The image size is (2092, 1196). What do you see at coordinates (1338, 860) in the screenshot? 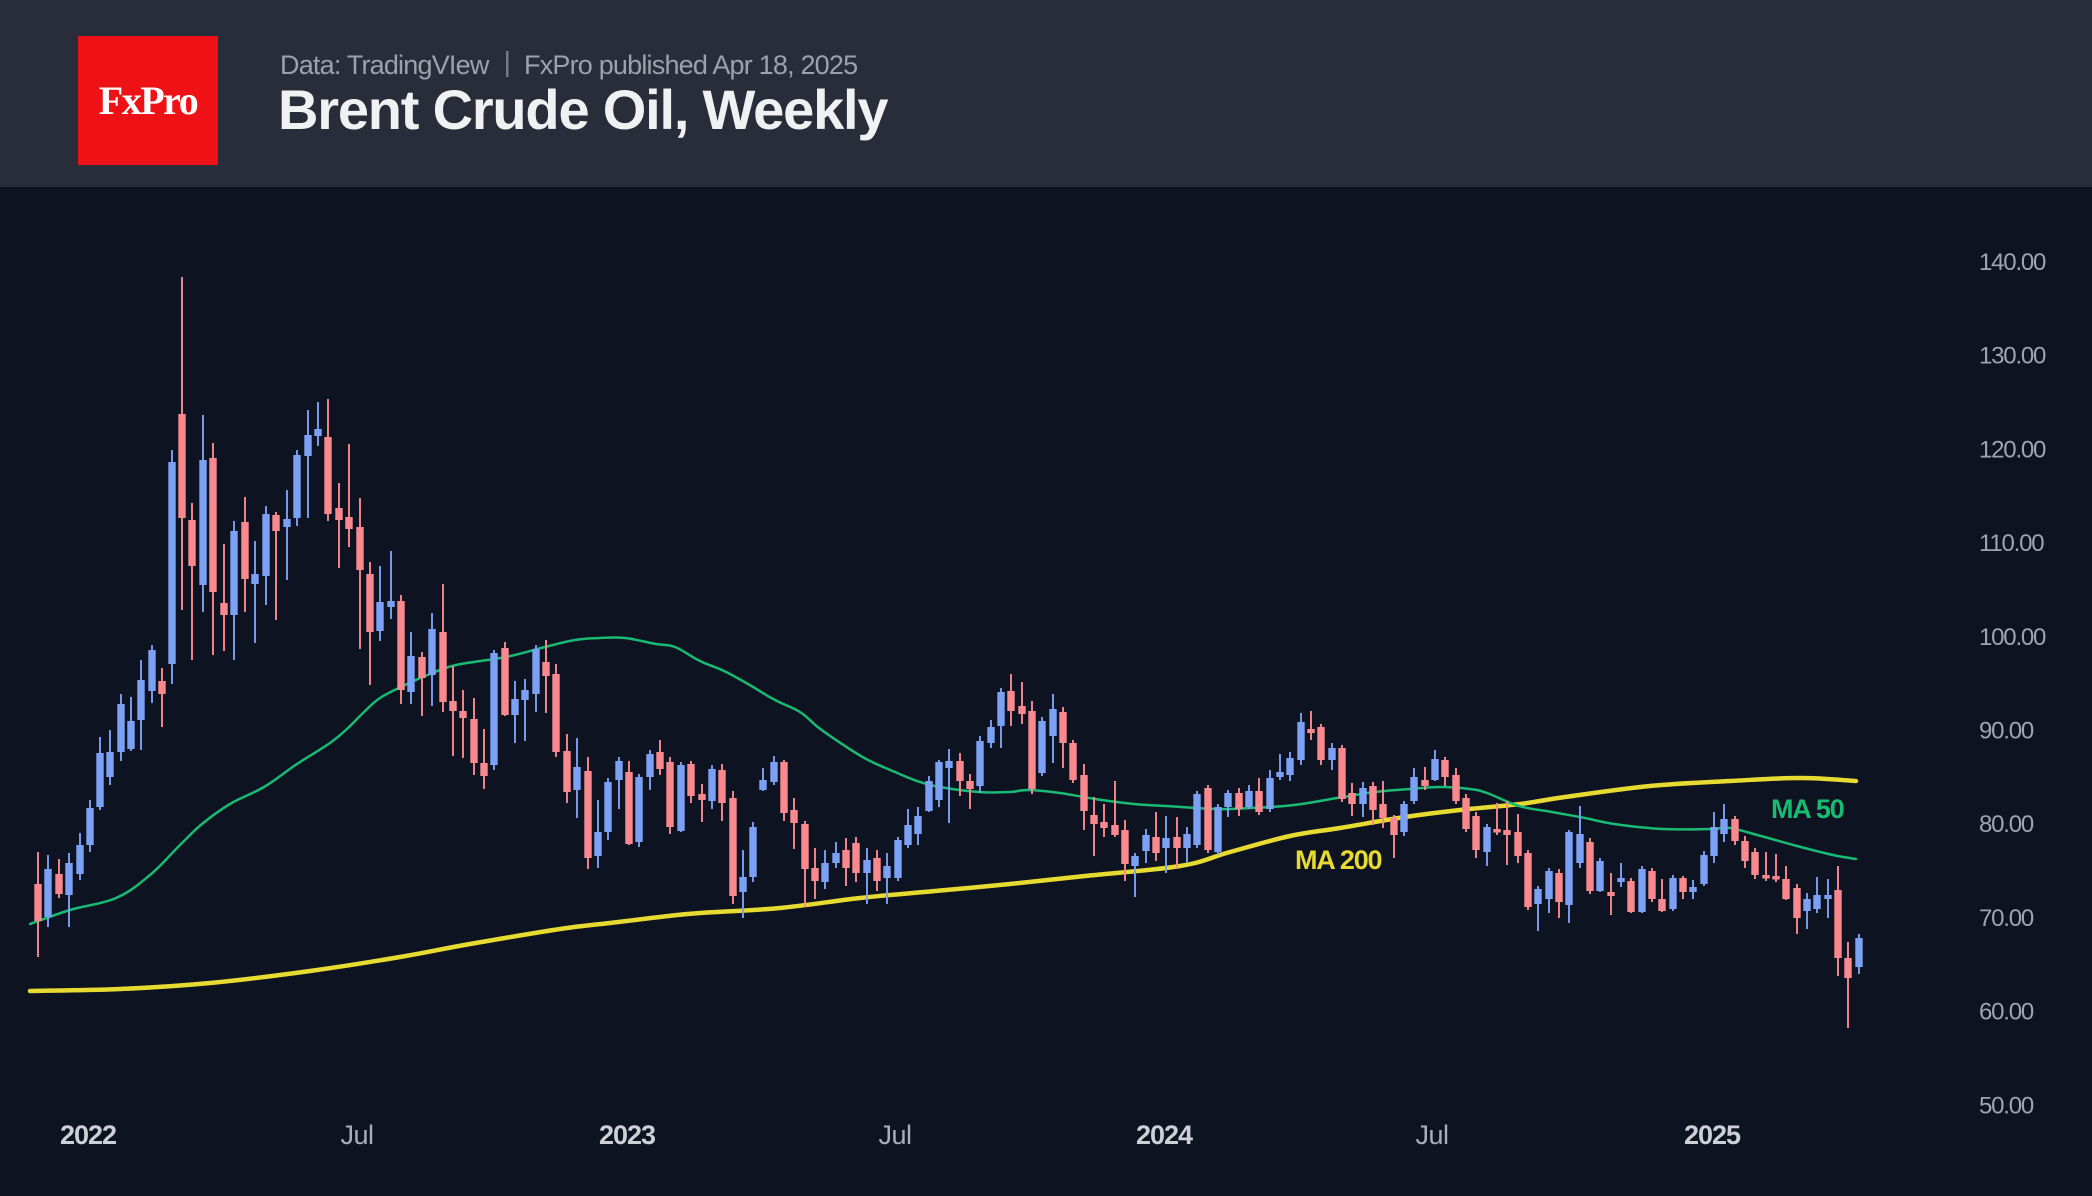
I see `svg-text: MA 200` at bounding box center [1338, 860].